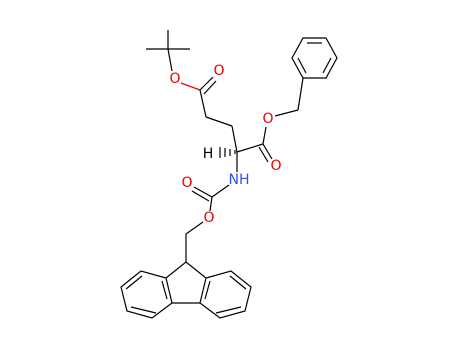  I want to click on hashed-bond, so click(227, 152).